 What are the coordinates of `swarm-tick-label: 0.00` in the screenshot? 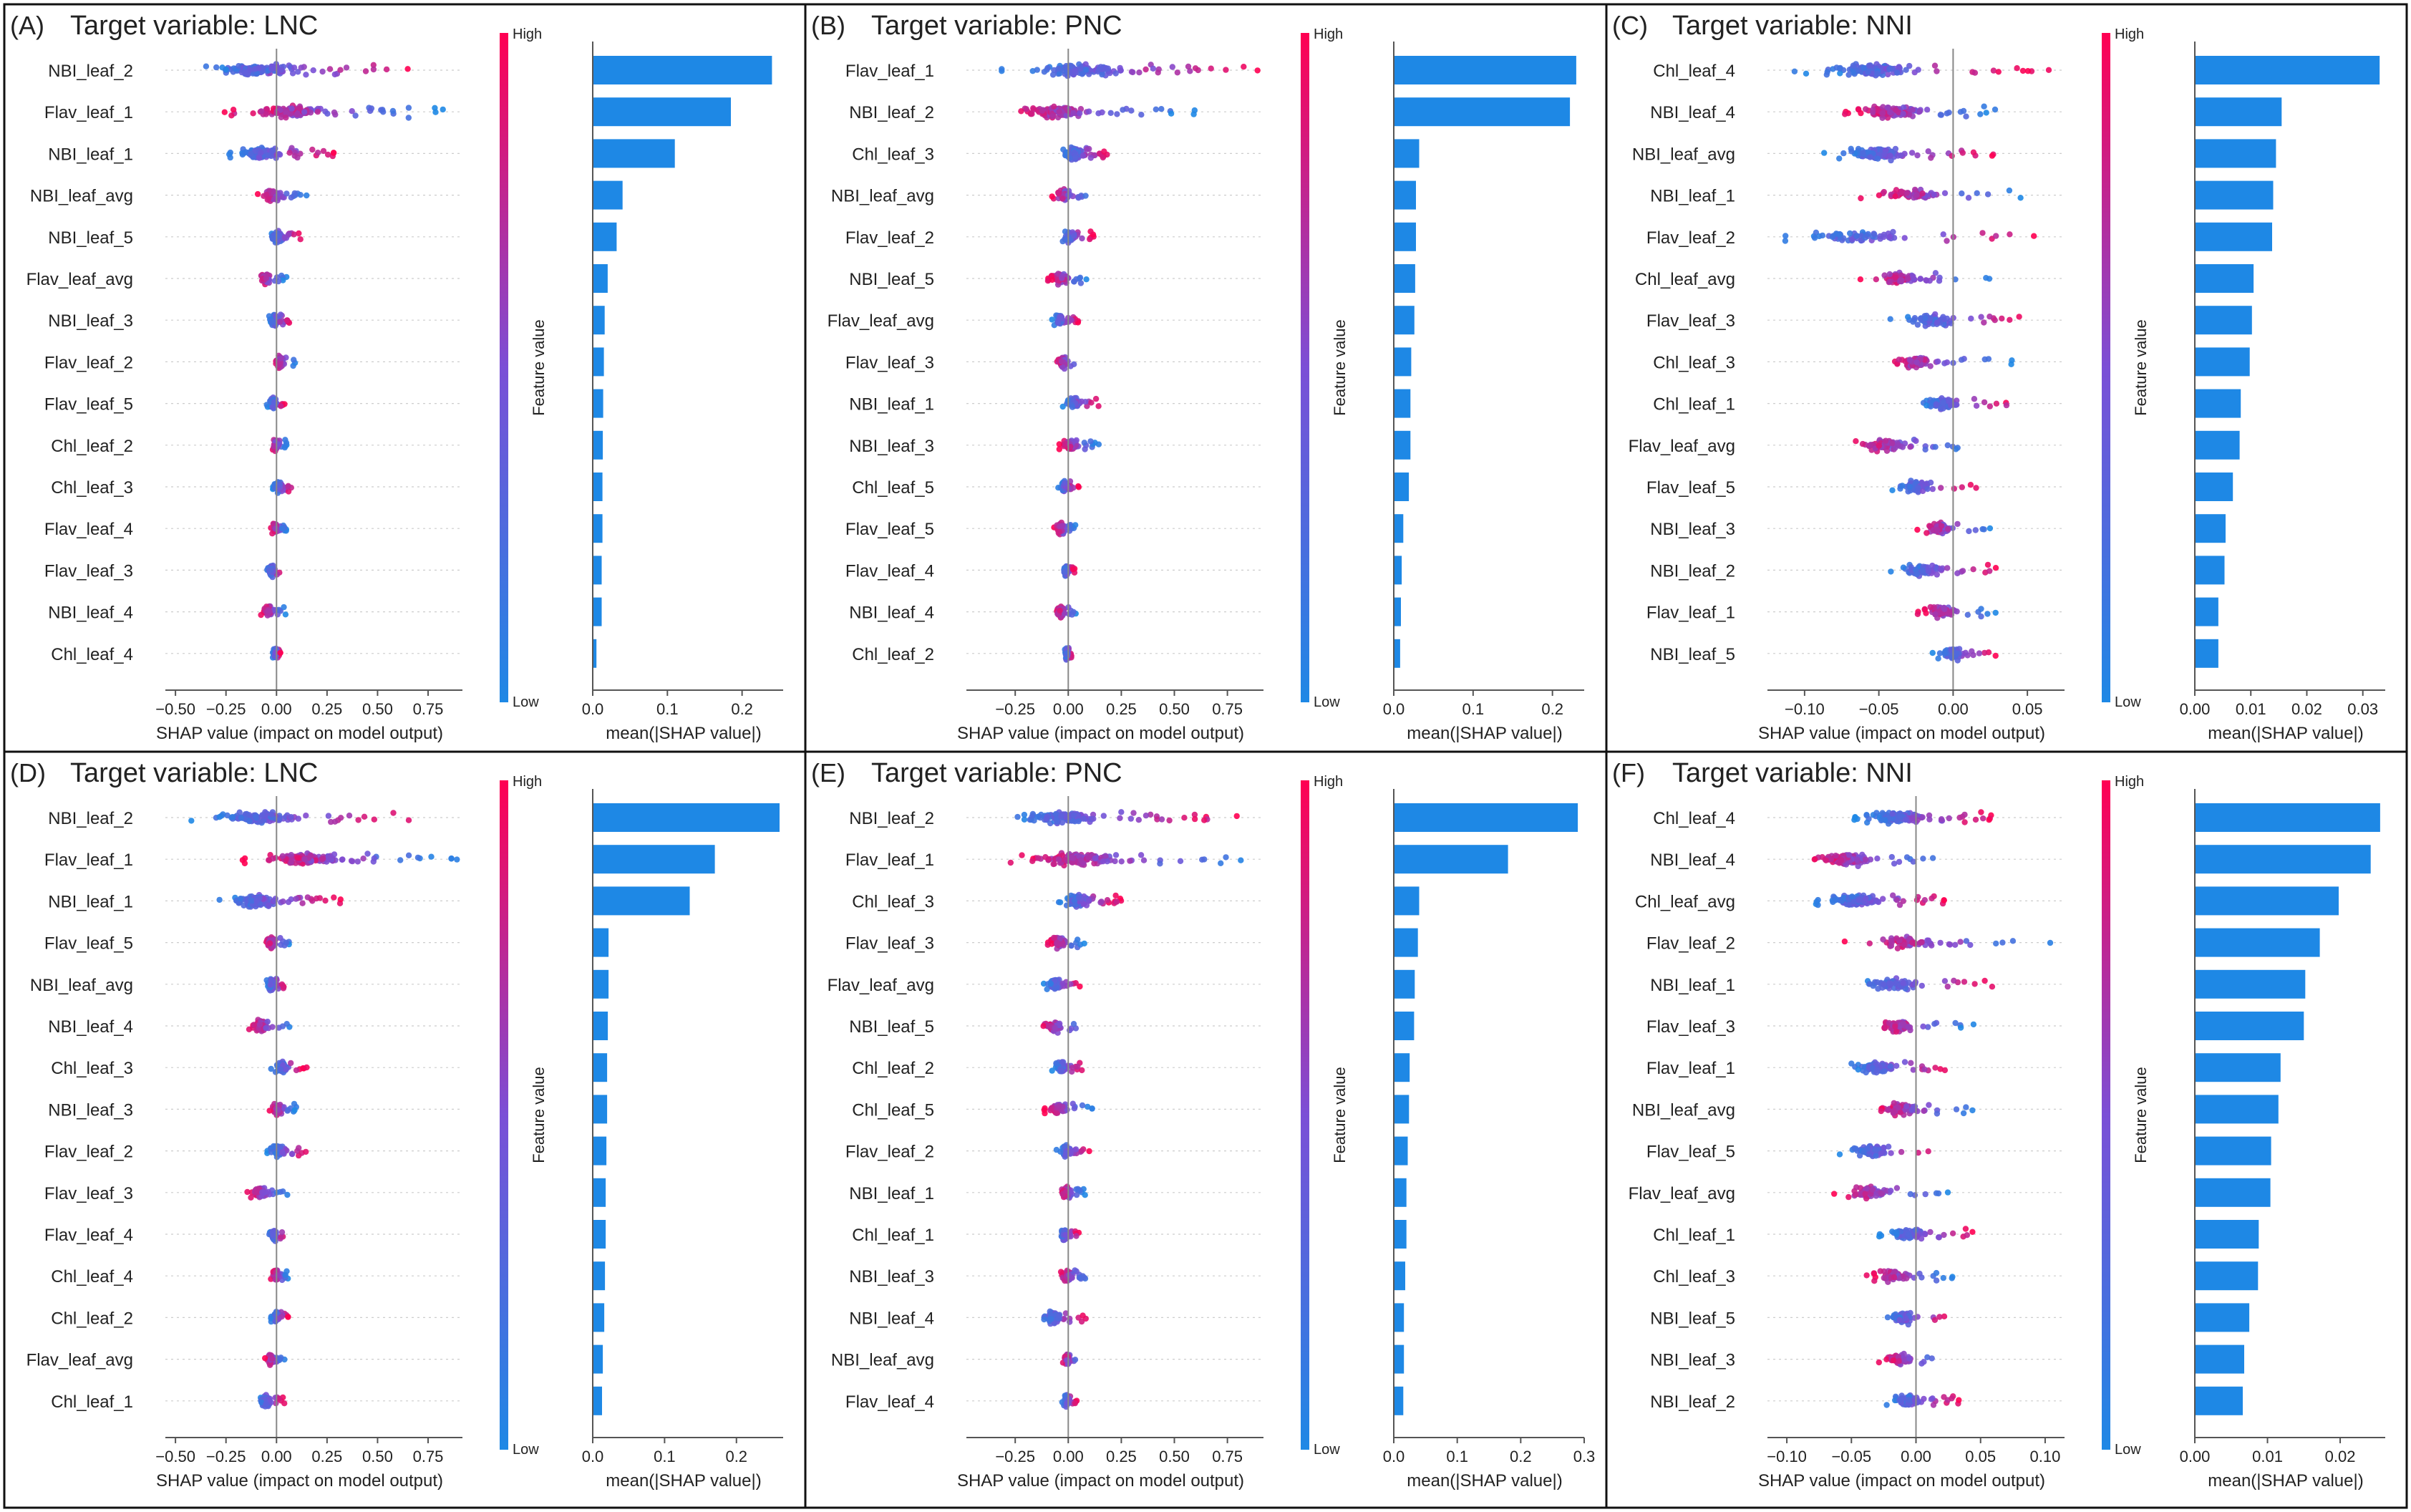 It's located at (1068, 709).